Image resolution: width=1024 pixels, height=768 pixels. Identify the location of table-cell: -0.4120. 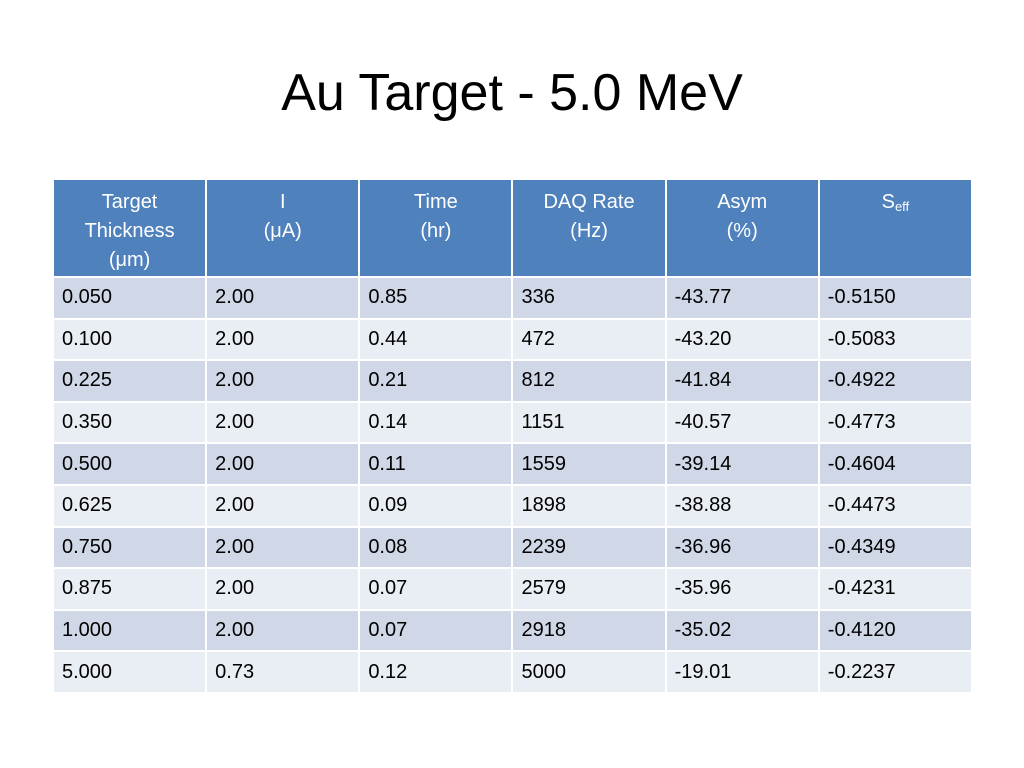
(895, 630).